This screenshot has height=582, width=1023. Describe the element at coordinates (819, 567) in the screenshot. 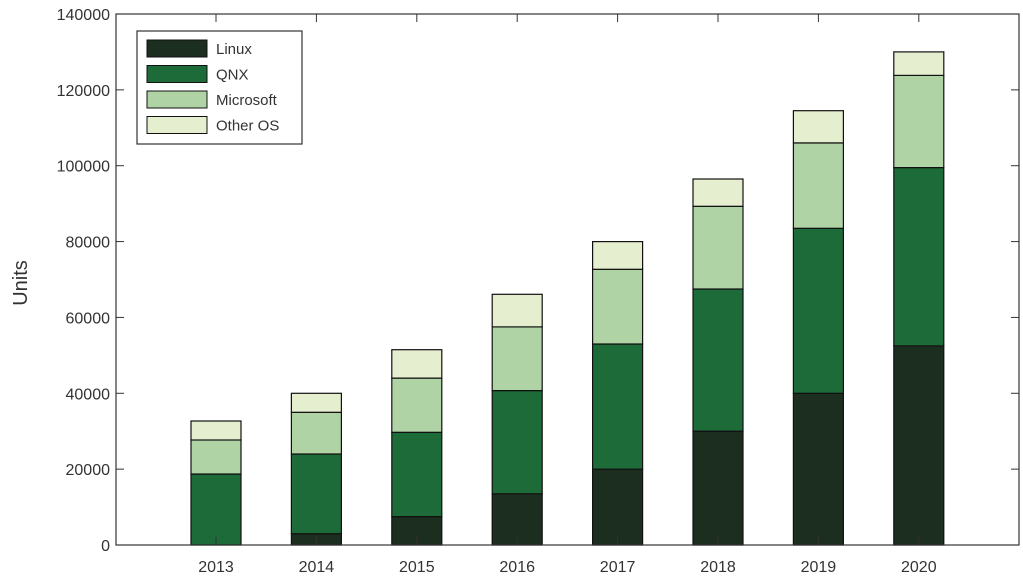

I see `x-tick-label: 2019` at that location.